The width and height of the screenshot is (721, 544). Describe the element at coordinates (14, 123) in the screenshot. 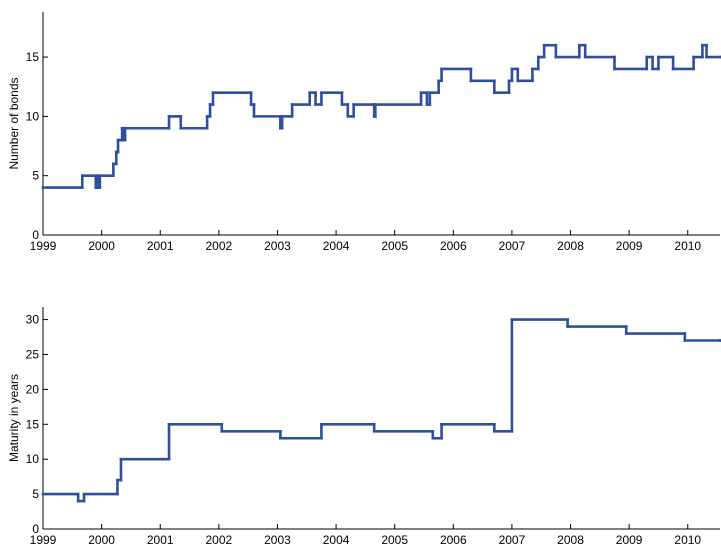

I see `y-axis-label: Number of bonds` at that location.